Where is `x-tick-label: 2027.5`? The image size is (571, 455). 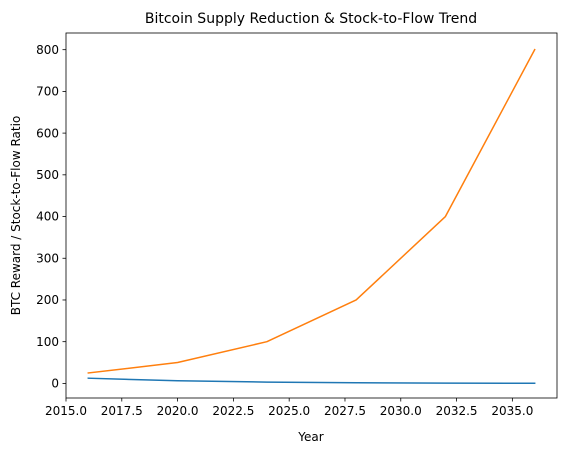 x-tick-label: 2027.5 is located at coordinates (345, 411).